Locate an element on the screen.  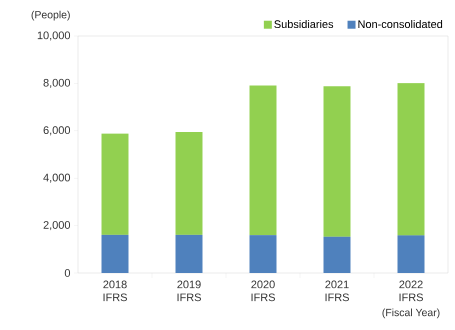
y-tick-label: 0 is located at coordinates (67, 273).